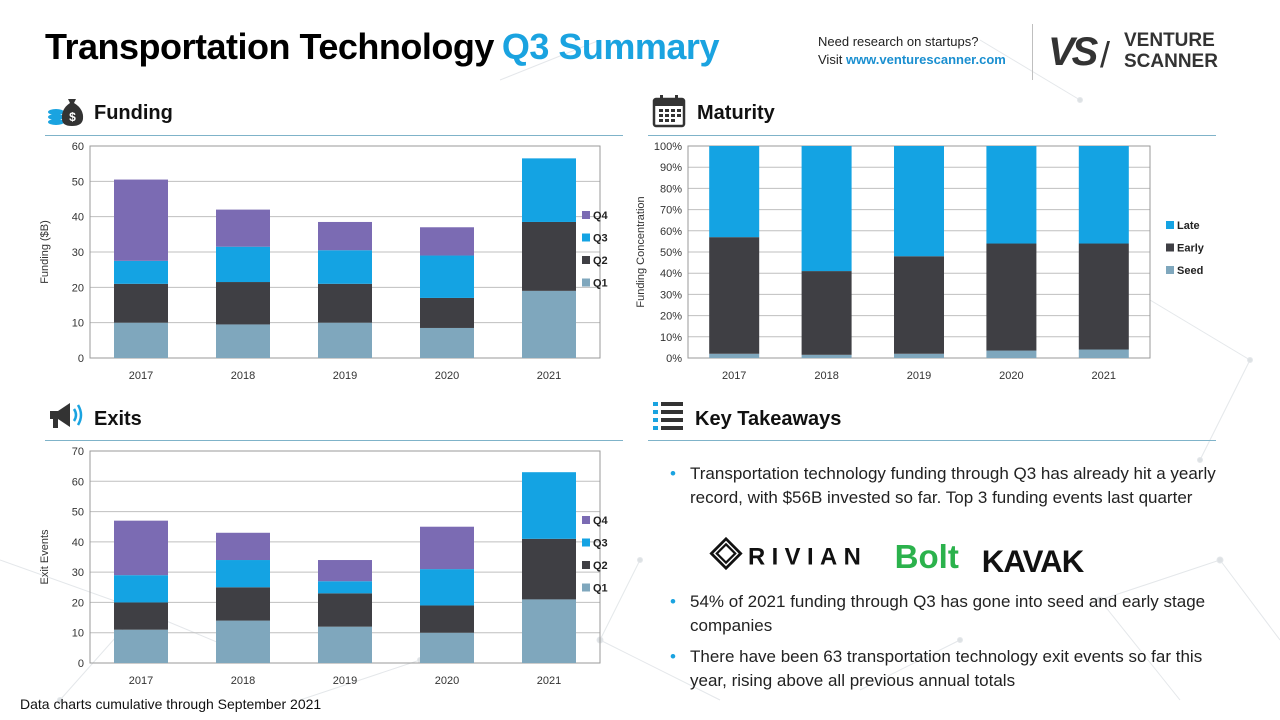 This screenshot has width=1280, height=720. What do you see at coordinates (932, 135) in the screenshot?
I see `maturity-section-rule` at bounding box center [932, 135].